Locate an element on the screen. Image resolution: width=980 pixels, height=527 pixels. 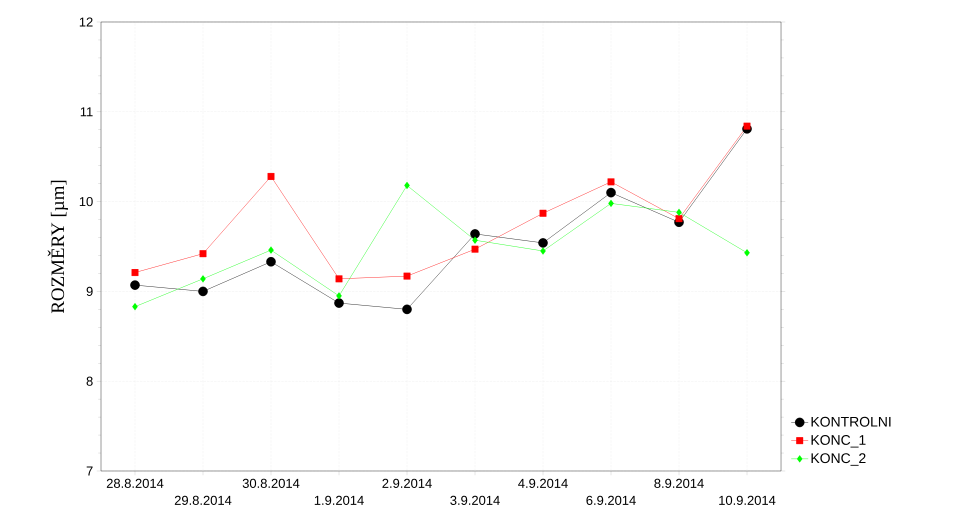
x-tick-label: 28.8.2014 is located at coordinates (135, 483).